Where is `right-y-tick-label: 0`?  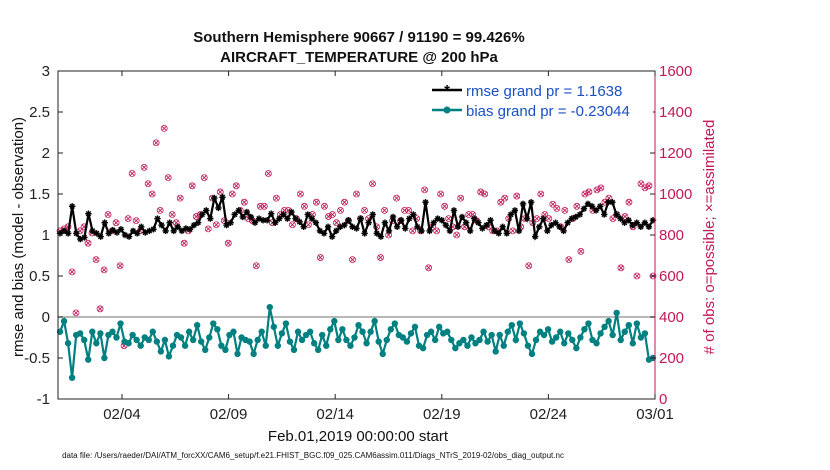 right-y-tick-label: 0 is located at coordinates (663, 399).